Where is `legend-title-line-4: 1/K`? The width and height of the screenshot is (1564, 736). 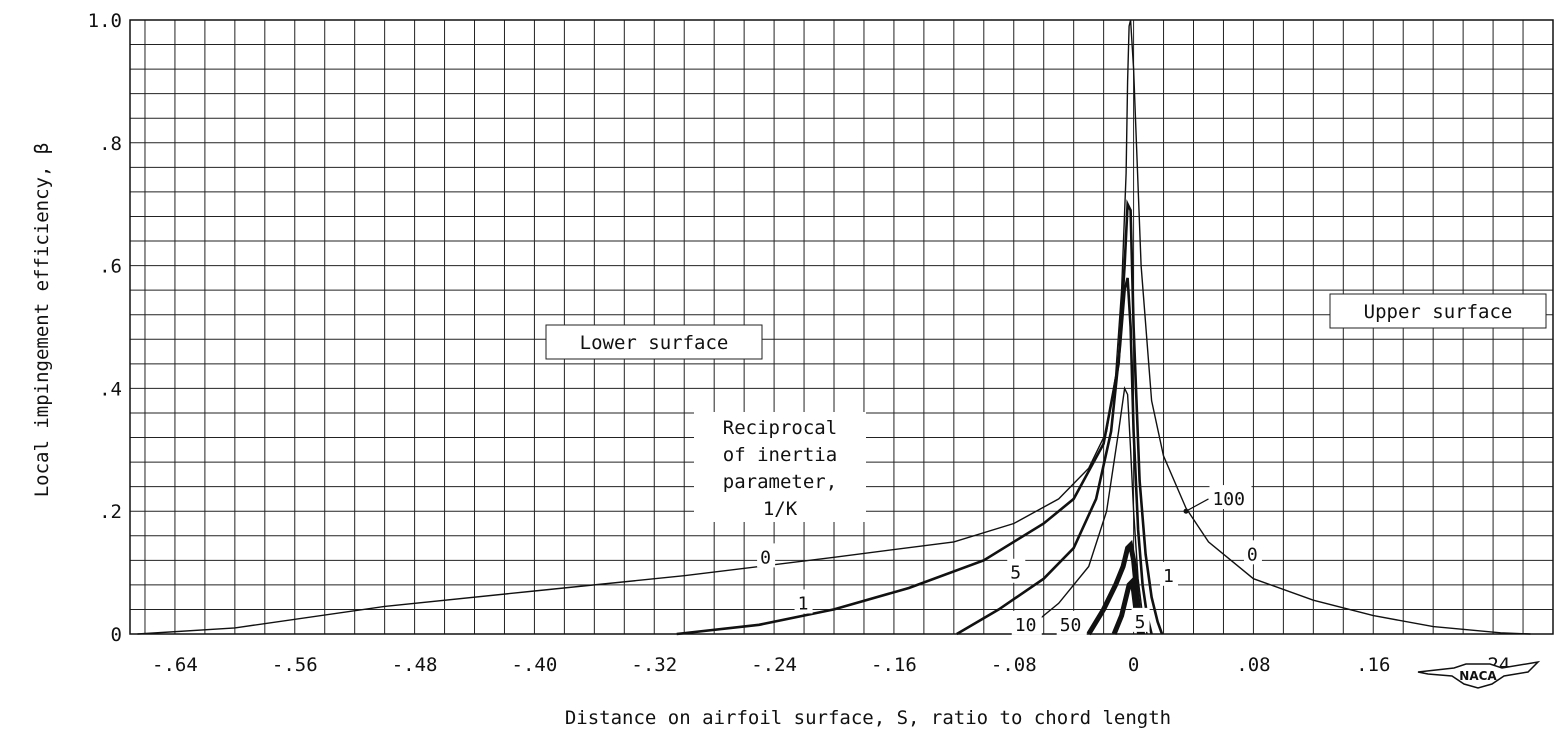 legend-title-line-4: 1/K is located at coordinates (780, 509).